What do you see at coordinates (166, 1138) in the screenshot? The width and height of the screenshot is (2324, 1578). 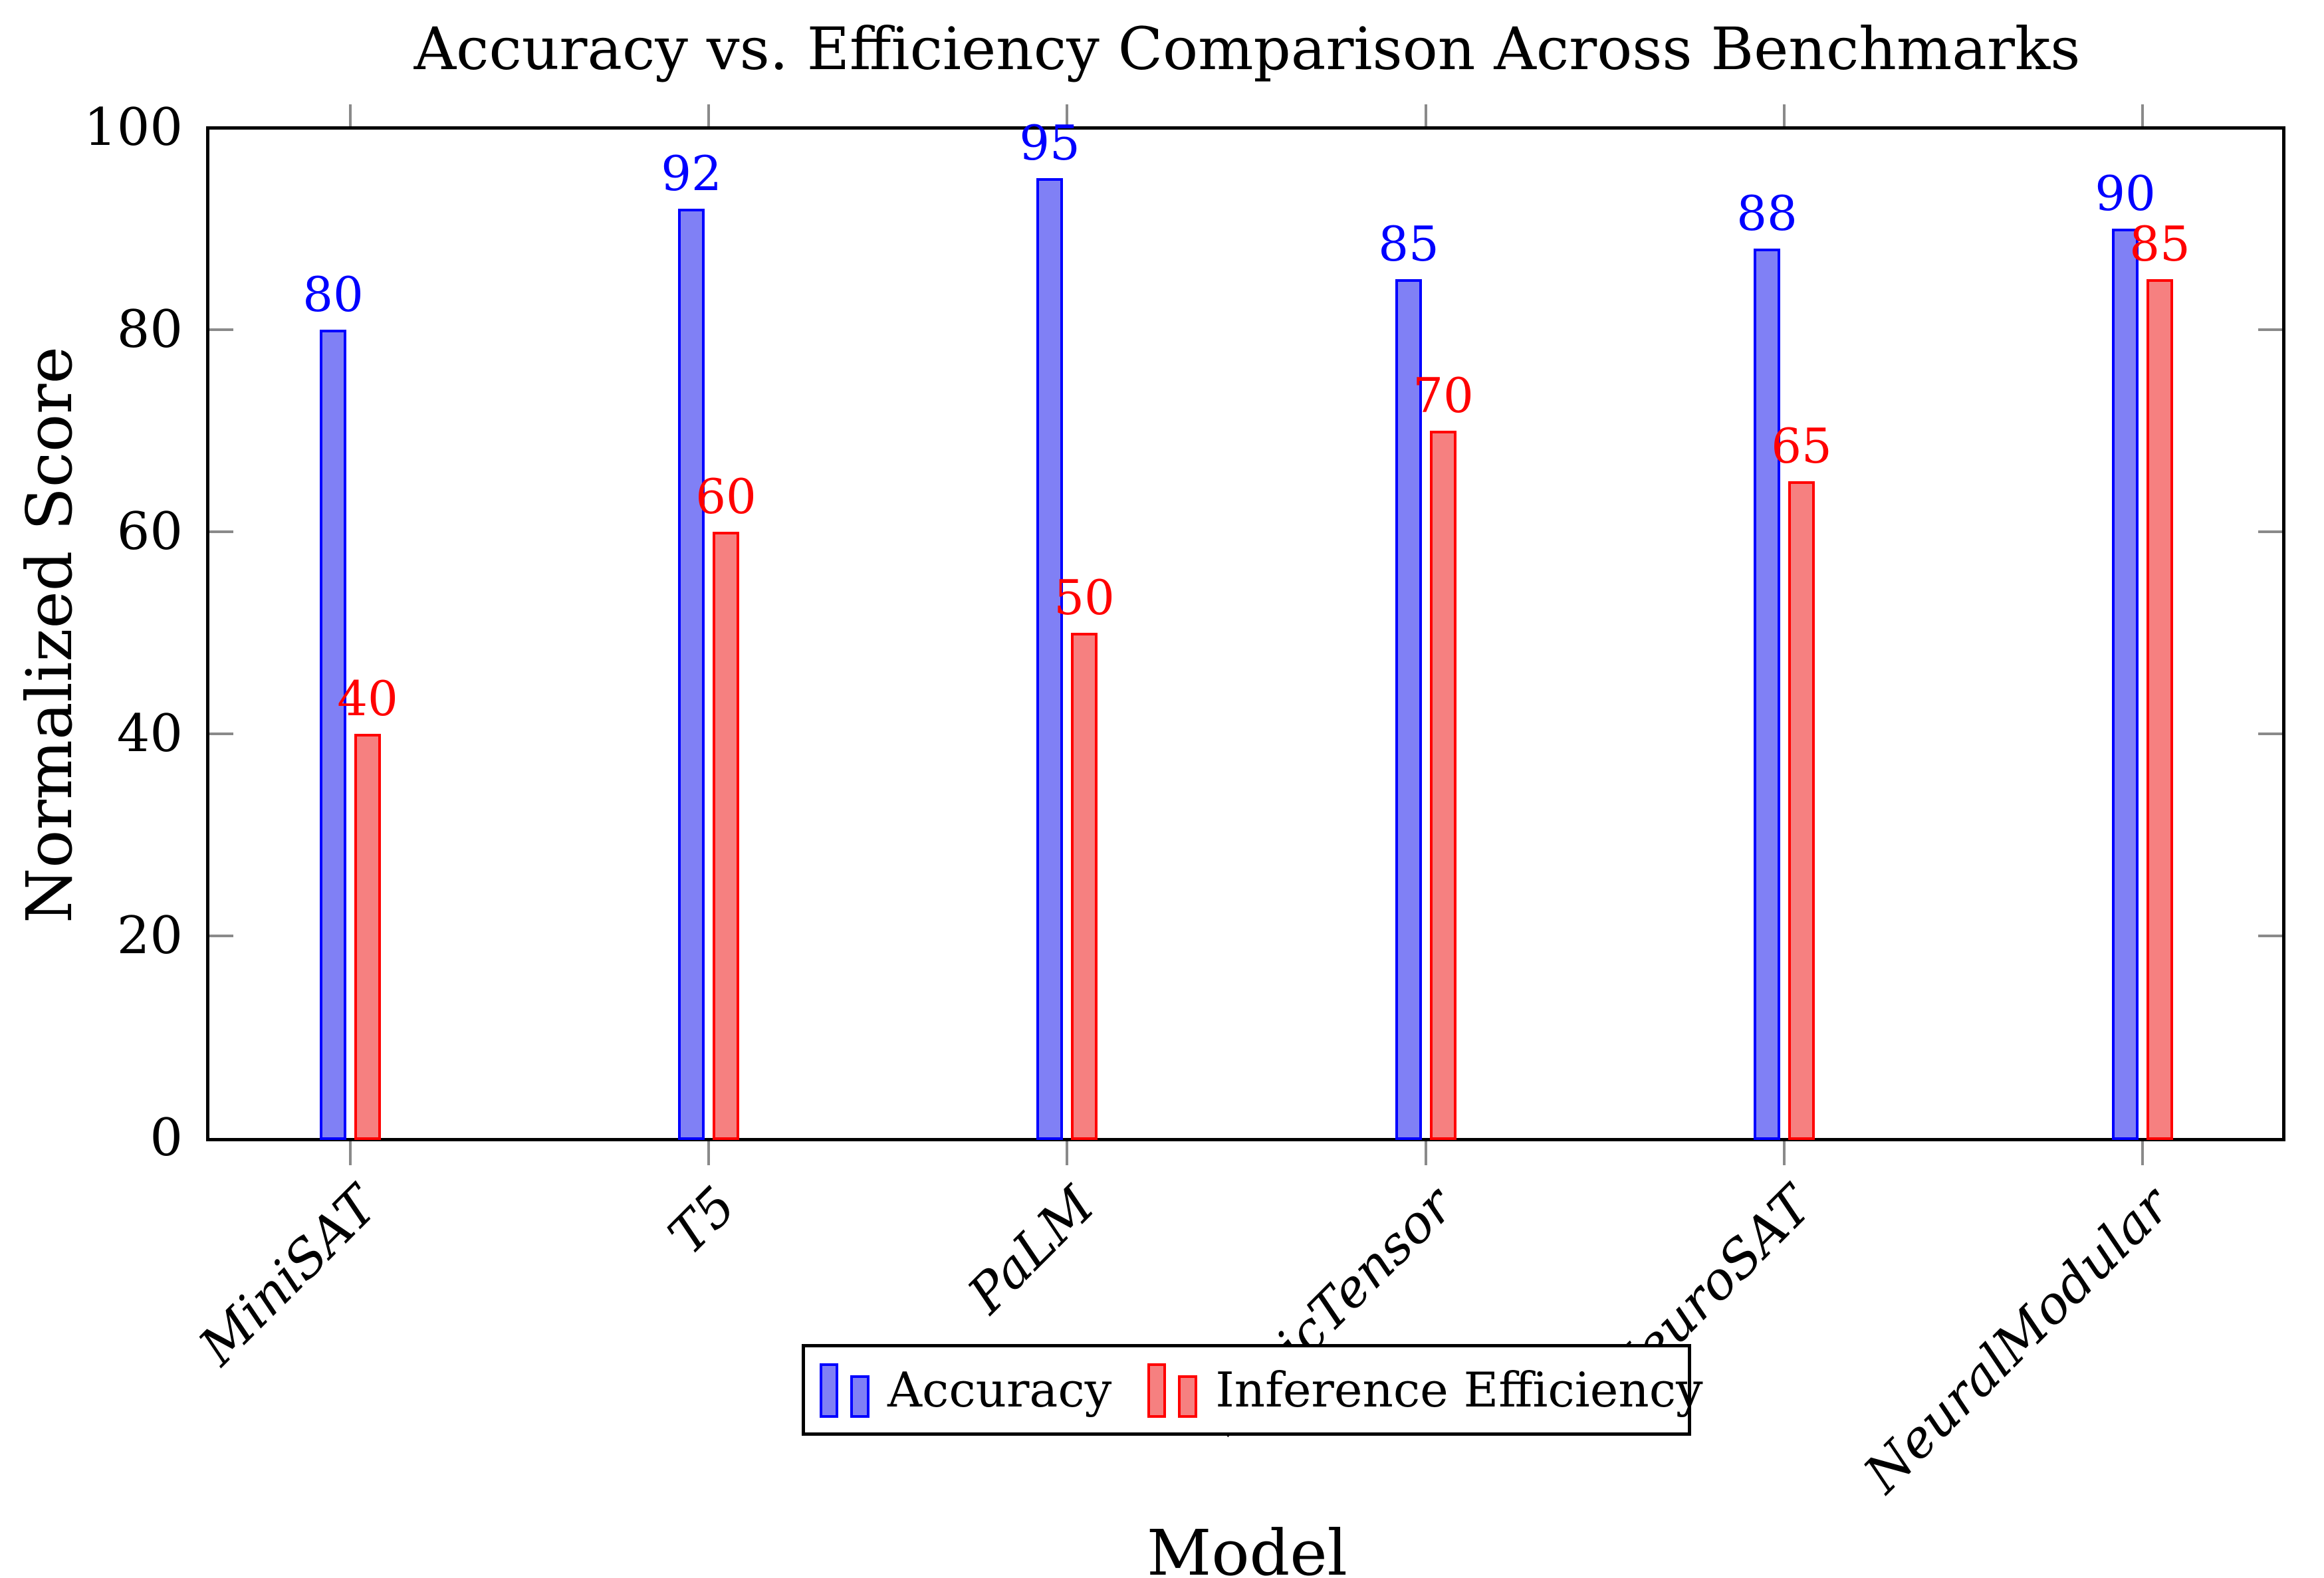 I see `y-tick-label-0: 0` at bounding box center [166, 1138].